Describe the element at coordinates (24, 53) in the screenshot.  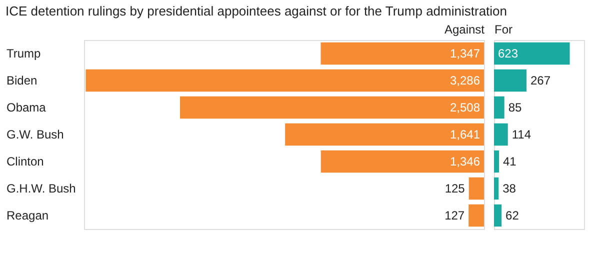
I see `y-tick-label: Trump` at that location.